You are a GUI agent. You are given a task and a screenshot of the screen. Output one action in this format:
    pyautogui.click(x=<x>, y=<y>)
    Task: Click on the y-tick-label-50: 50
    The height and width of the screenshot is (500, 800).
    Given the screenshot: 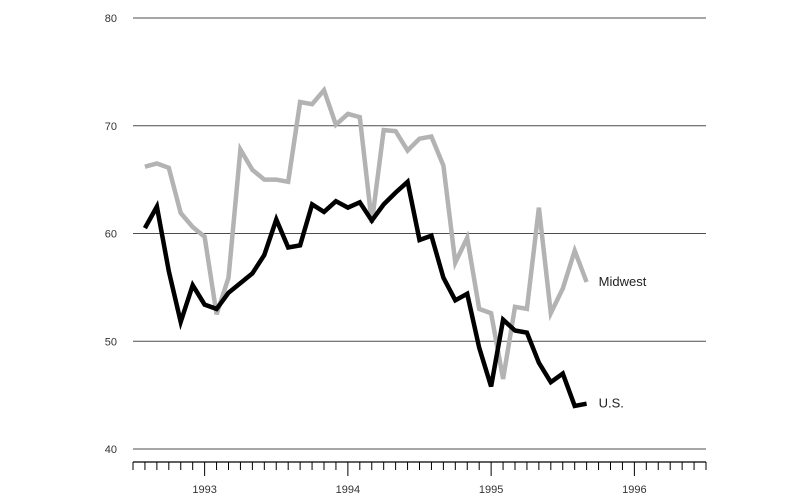 What is the action you would take?
    pyautogui.click(x=111, y=342)
    